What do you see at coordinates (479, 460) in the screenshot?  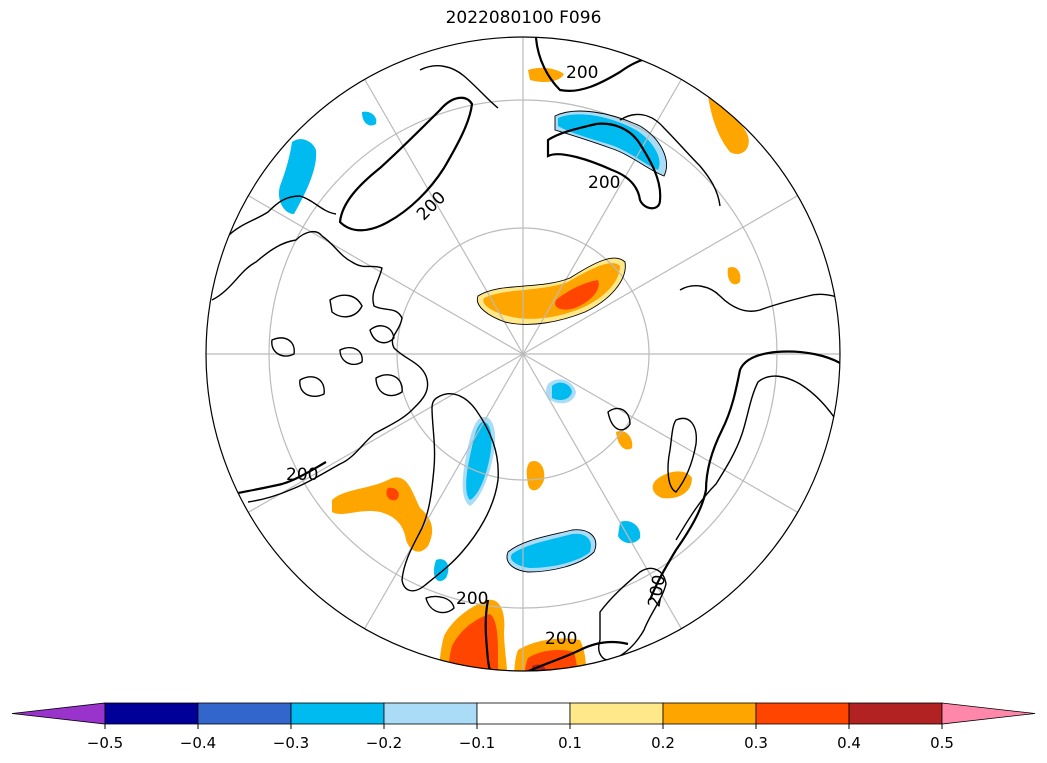 I see `anomaly-negative-greenland-core` at bounding box center [479, 460].